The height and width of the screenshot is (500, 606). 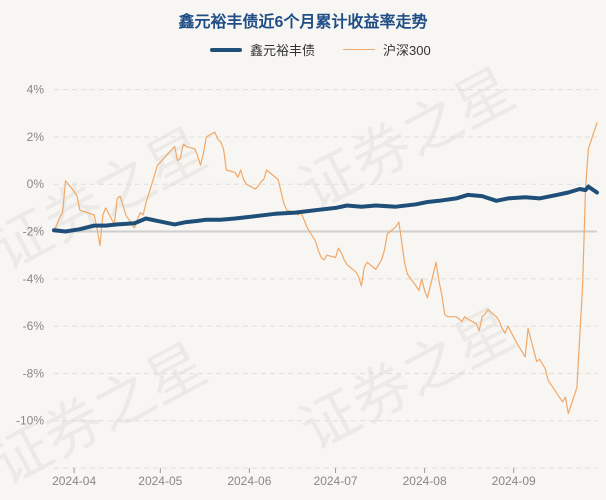 I want to click on x-tick-label: 2024-04, so click(x=74, y=481).